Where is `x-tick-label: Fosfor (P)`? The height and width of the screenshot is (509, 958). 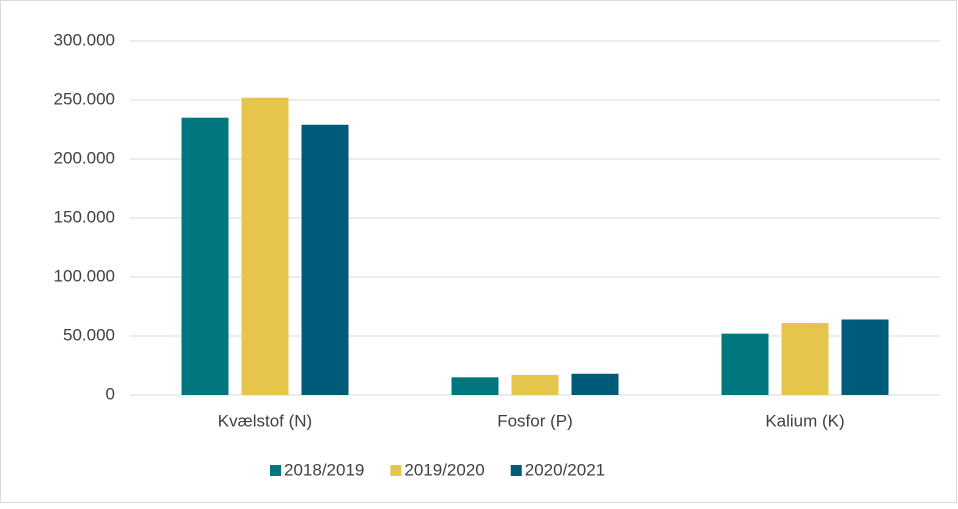 x-tick-label: Fosfor (P) is located at coordinates (535, 420).